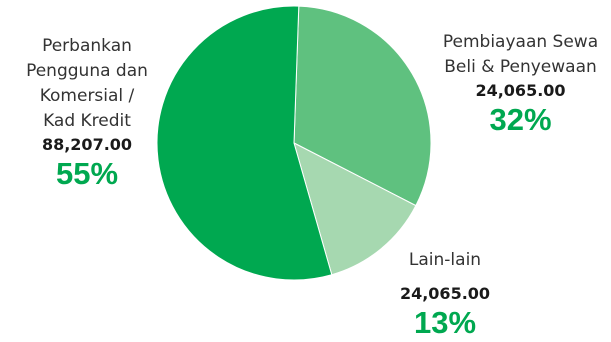 The width and height of the screenshot is (611, 342). I want to click on slice-others, so click(355, 209).